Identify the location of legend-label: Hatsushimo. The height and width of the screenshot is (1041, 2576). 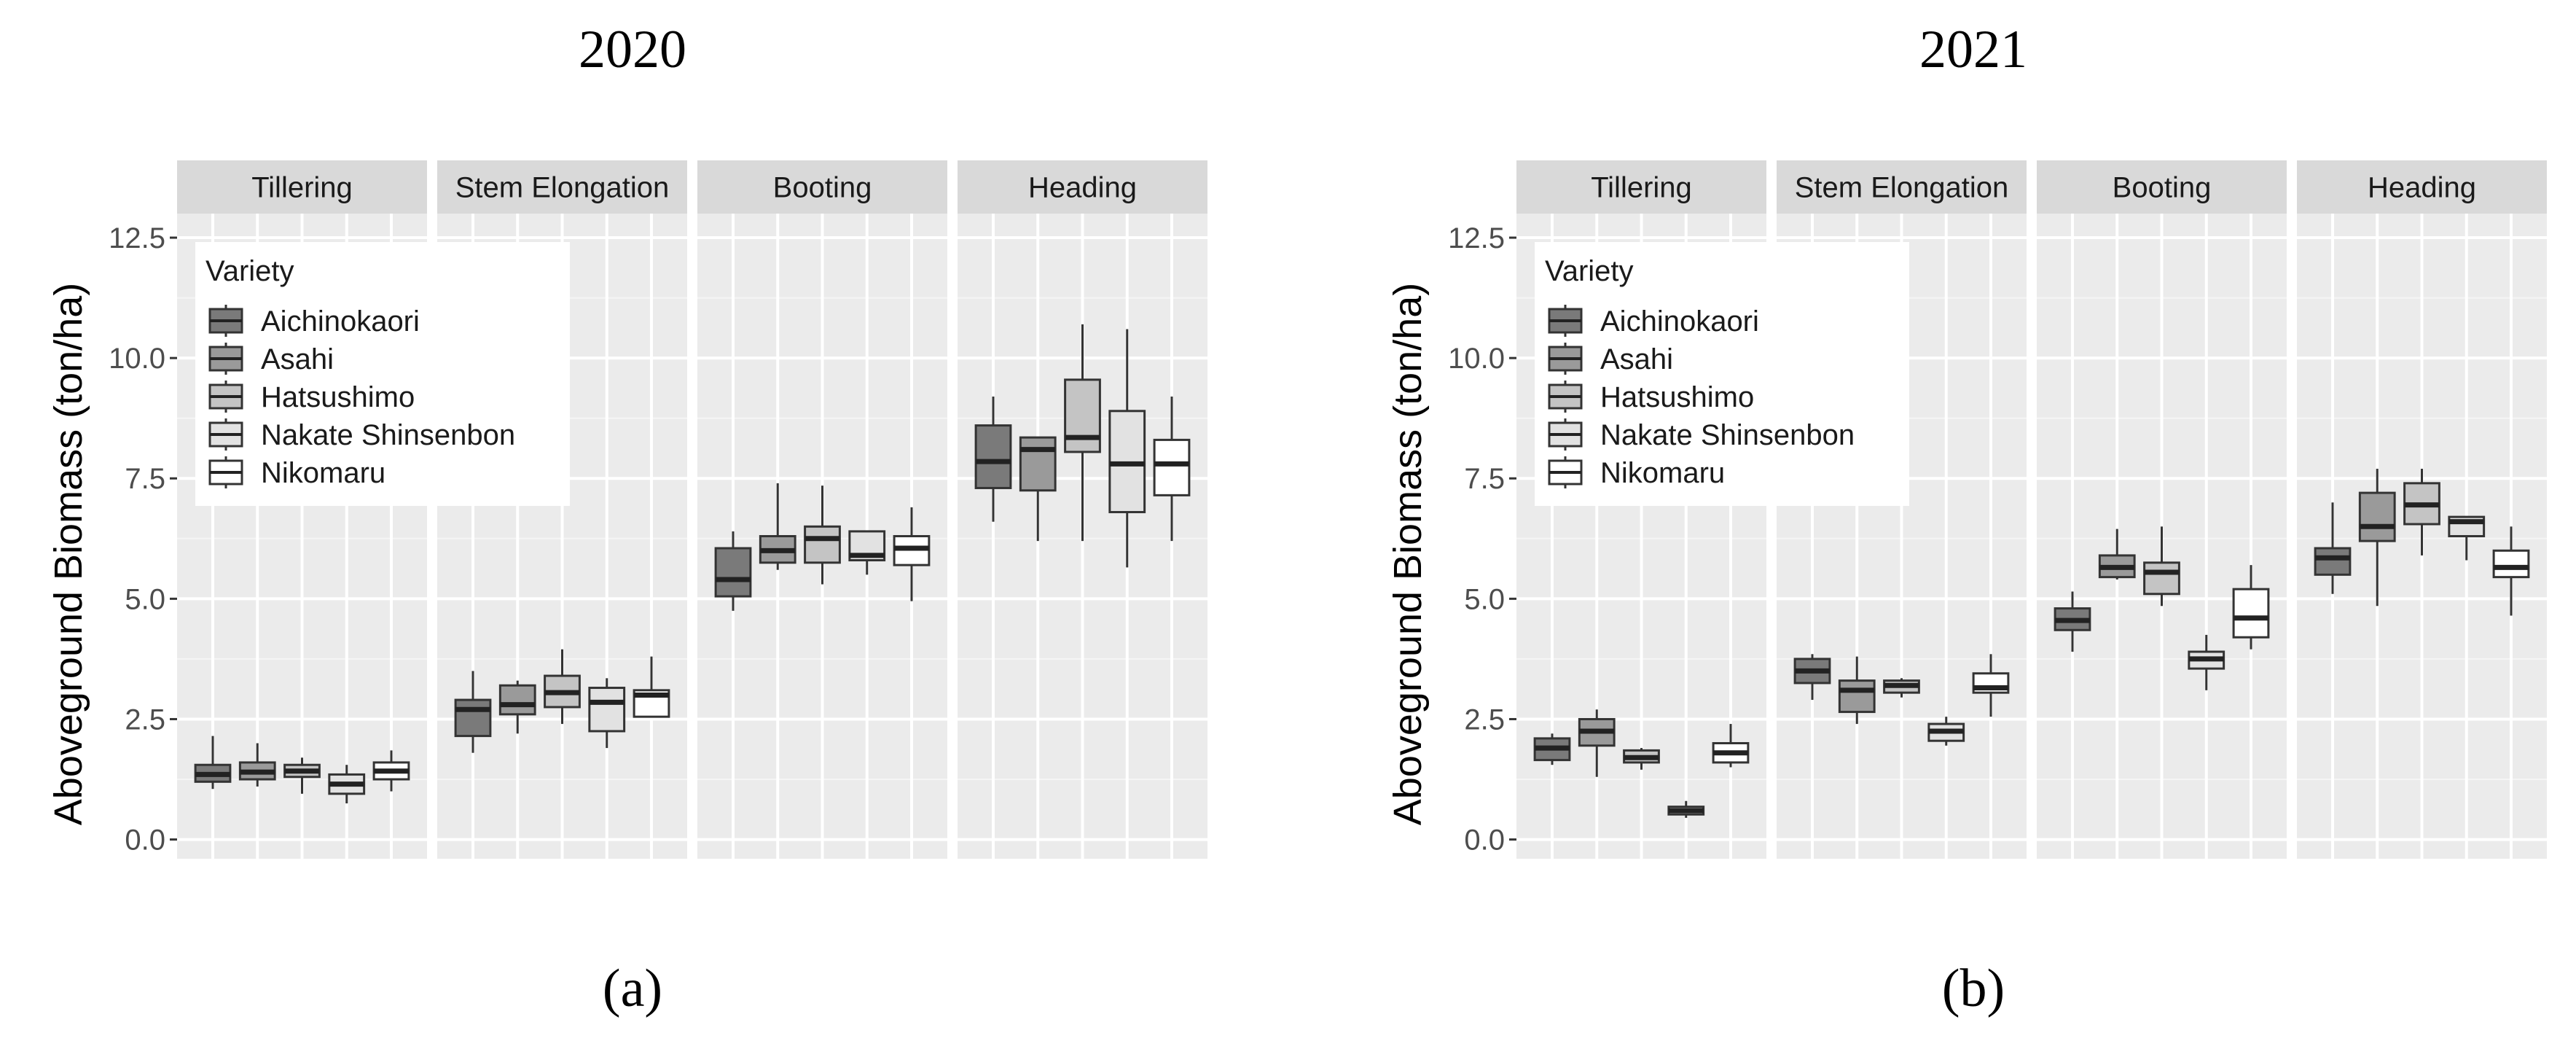
(1677, 397).